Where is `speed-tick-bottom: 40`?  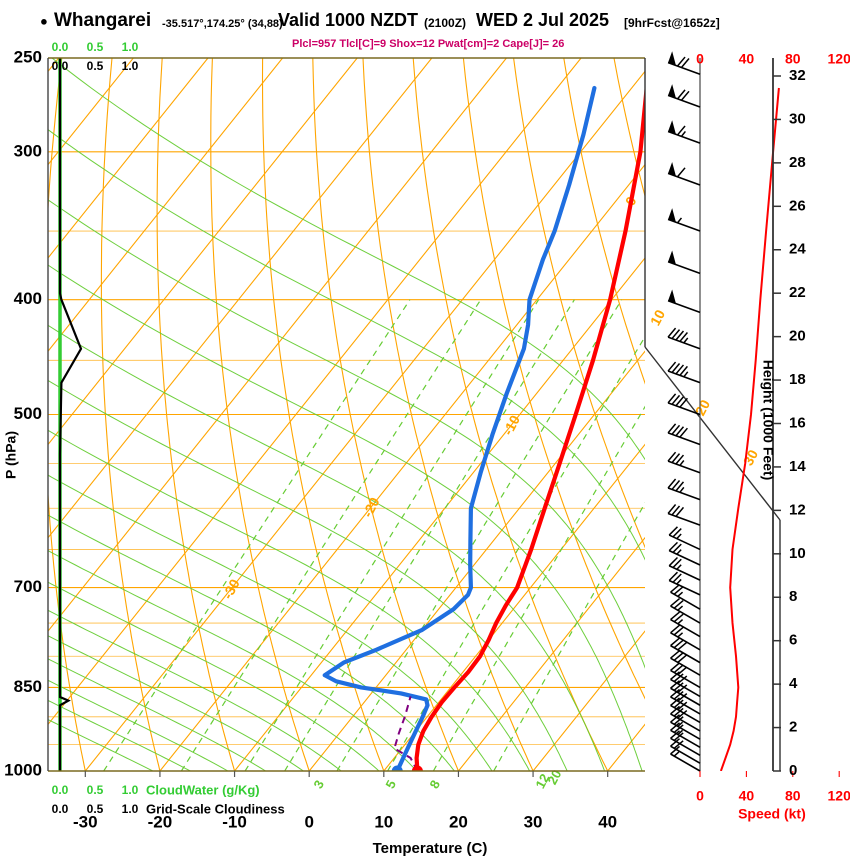 speed-tick-bottom: 40 is located at coordinates (747, 796).